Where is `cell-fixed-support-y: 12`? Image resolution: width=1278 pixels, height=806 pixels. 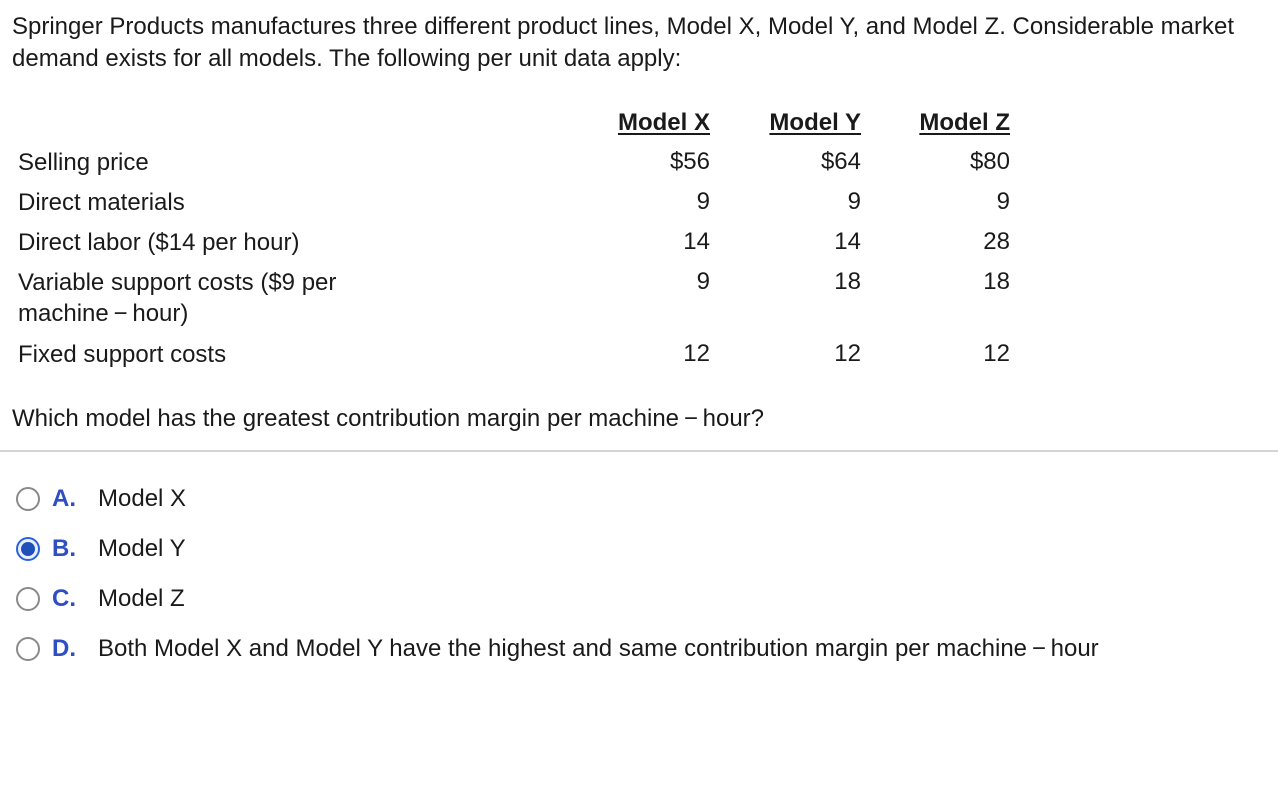
cell-fixed-support-y: 12 is located at coordinates (847, 353).